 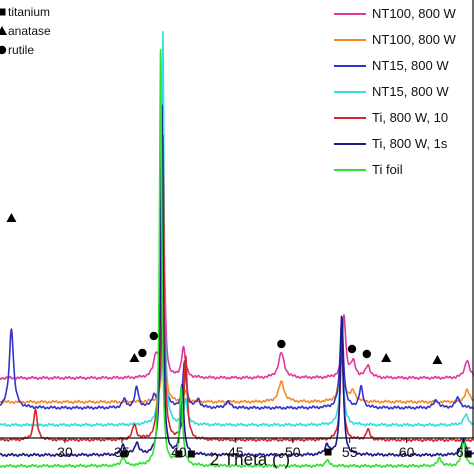 I want to click on phase-key: titanium anatase rutile, so click(x=25, y=31).